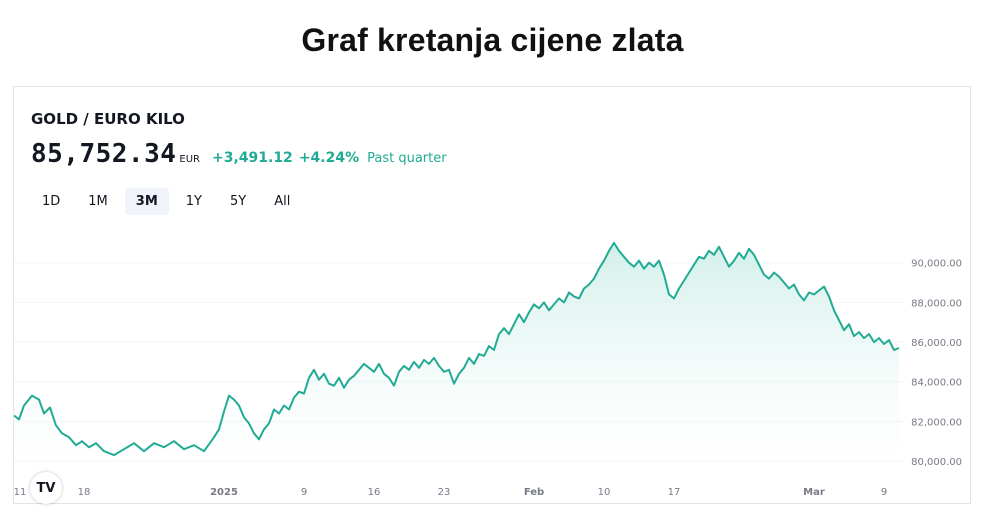 The height and width of the screenshot is (518, 985). I want to click on x-tick-label: Mar, so click(814, 492).